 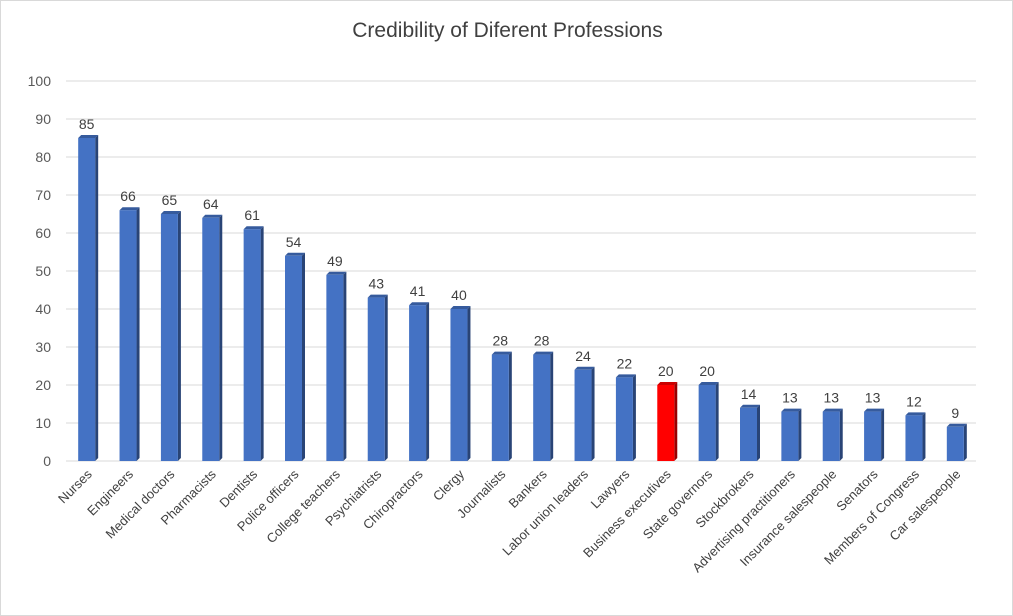 What do you see at coordinates (43, 423) in the screenshot?
I see `y-tick-label: 10` at bounding box center [43, 423].